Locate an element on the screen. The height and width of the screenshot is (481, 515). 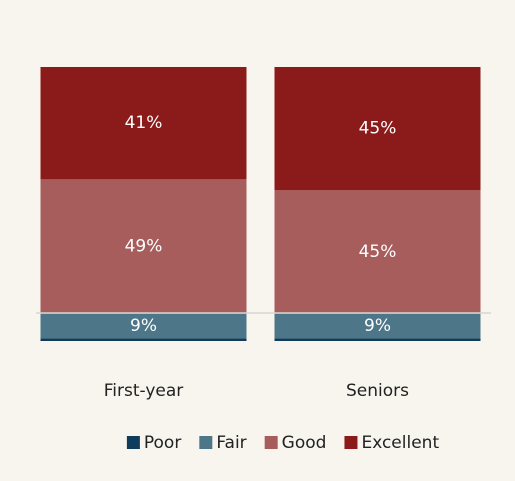
value-label: 41% is located at coordinates (144, 123).